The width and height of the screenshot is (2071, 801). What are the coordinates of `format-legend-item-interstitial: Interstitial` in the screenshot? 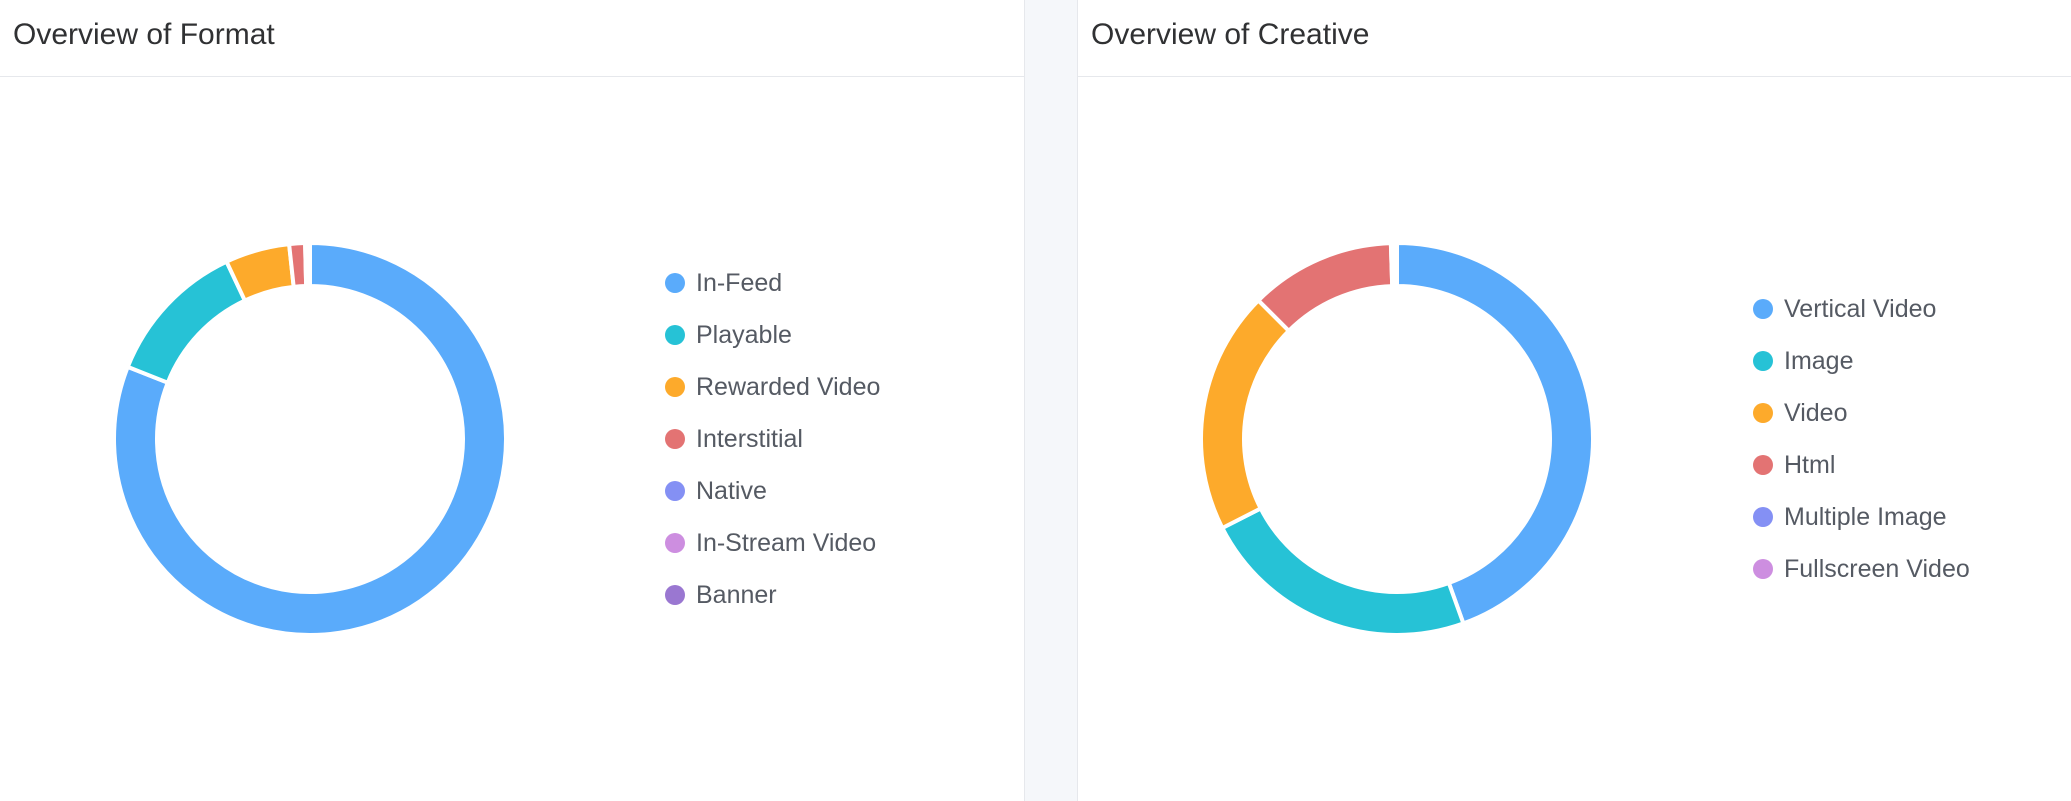 It's located at (772, 439).